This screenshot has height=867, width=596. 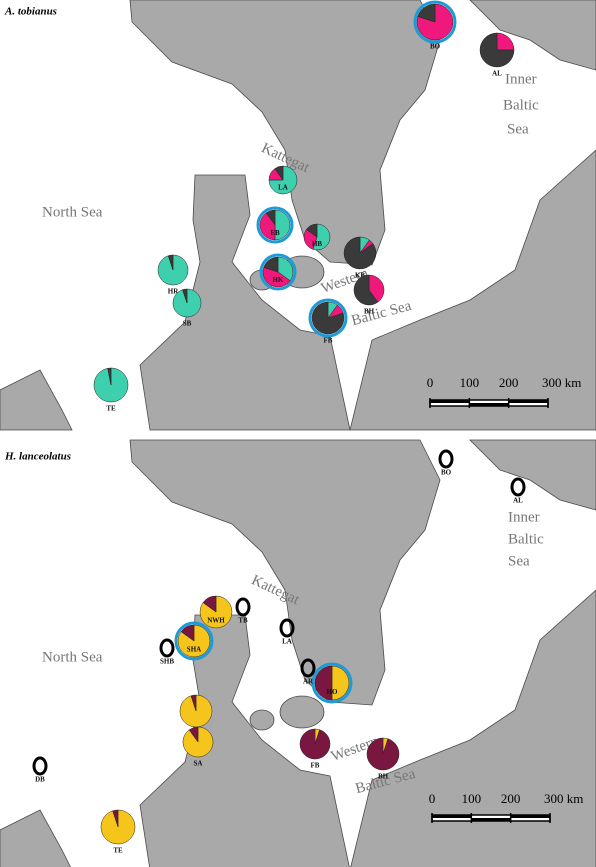 What do you see at coordinates (308, 682) in the screenshot?
I see `site-code: AR` at bounding box center [308, 682].